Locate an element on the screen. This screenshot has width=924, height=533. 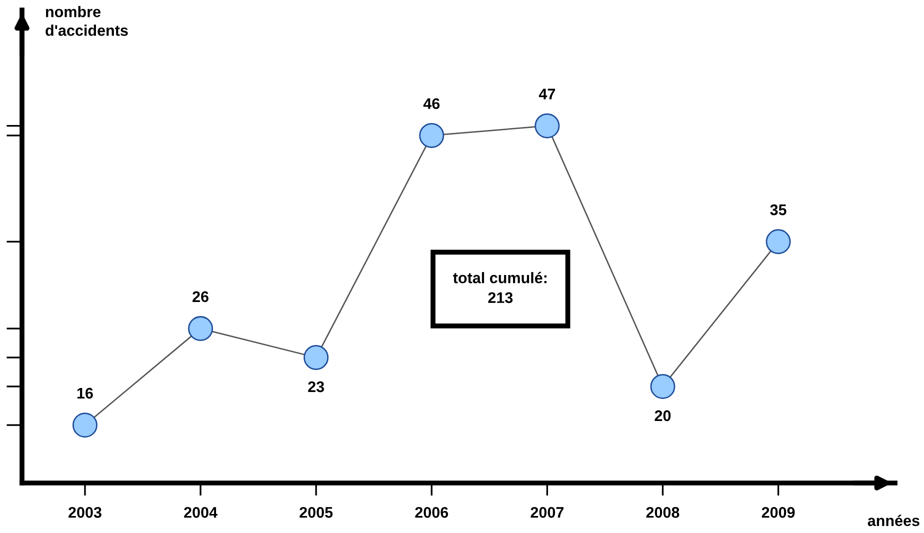
data-label: 46 is located at coordinates (431, 104).